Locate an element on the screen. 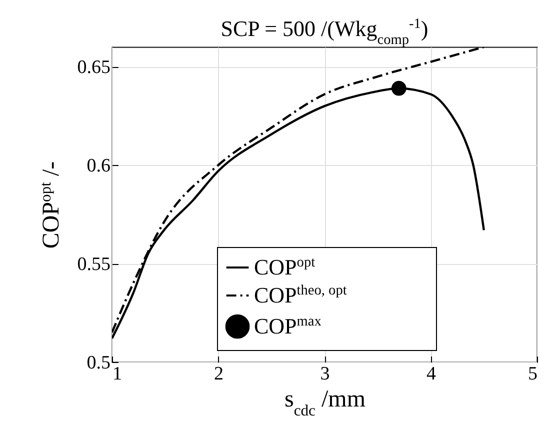 The image size is (556, 445). legend-label: COP$^{max}$ is located at coordinates (288, 326).